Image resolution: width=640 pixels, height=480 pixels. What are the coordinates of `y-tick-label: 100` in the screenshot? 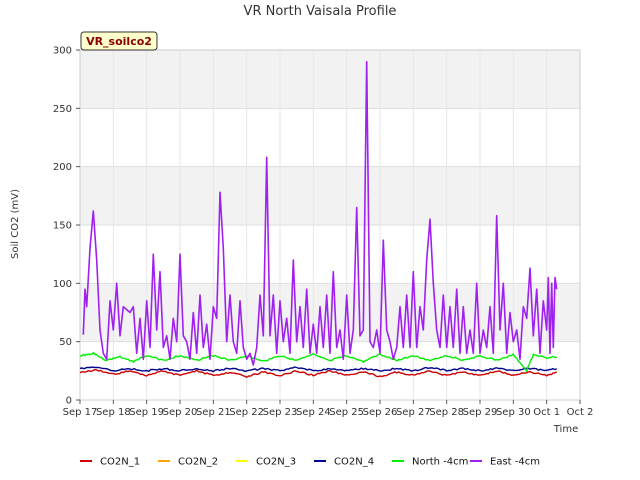 It's located at (62, 284).